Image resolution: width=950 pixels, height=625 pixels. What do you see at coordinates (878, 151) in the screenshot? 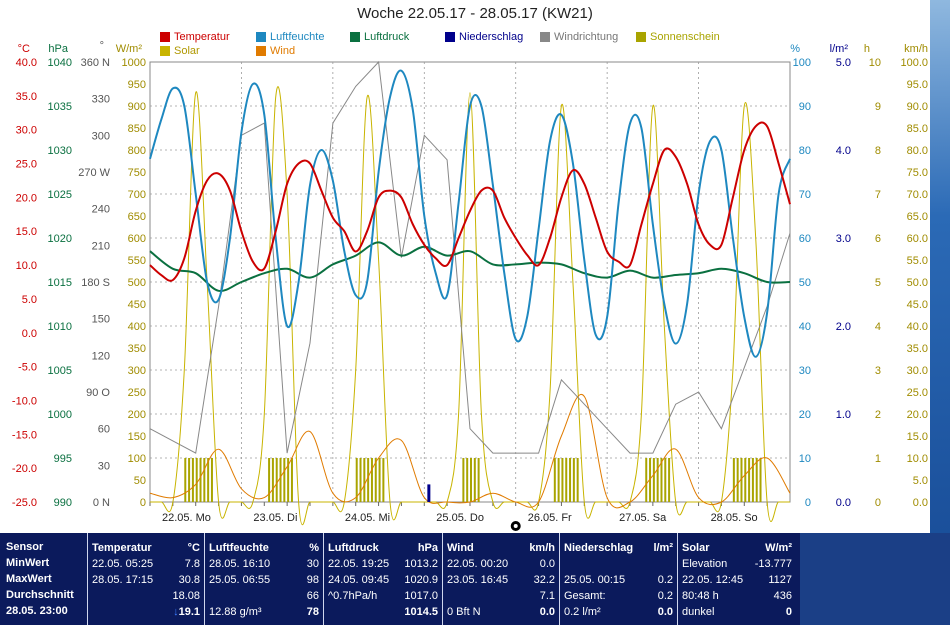
I see `axis-tick-sunshine: 8` at bounding box center [878, 151].